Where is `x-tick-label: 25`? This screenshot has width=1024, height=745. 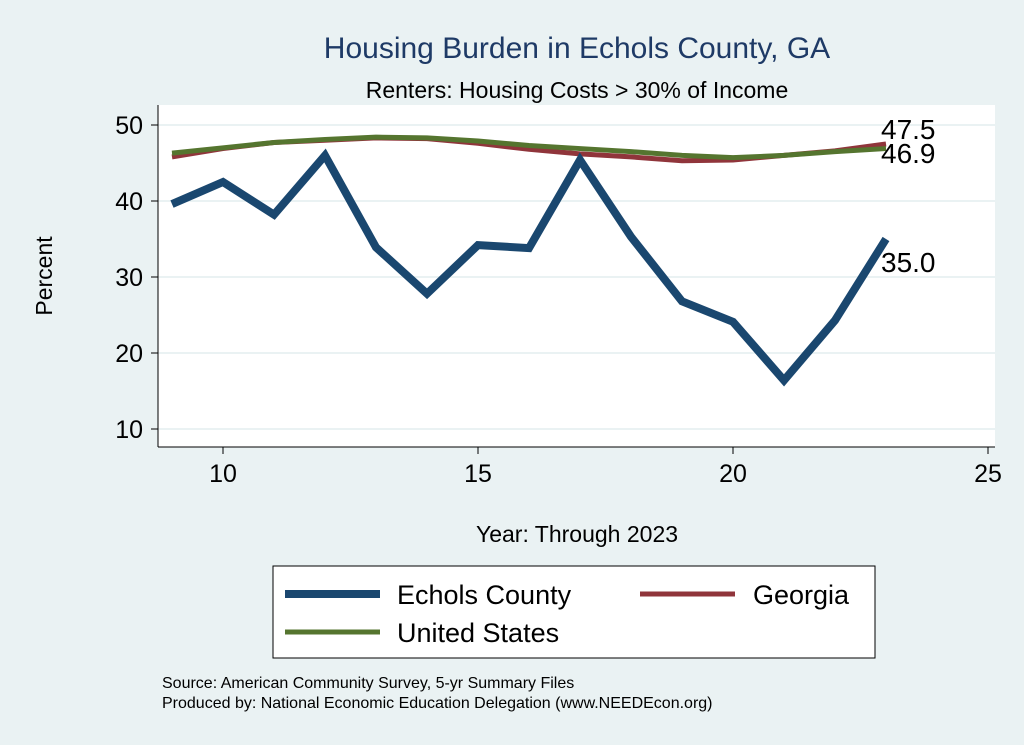
x-tick-label: 25 is located at coordinates (988, 474).